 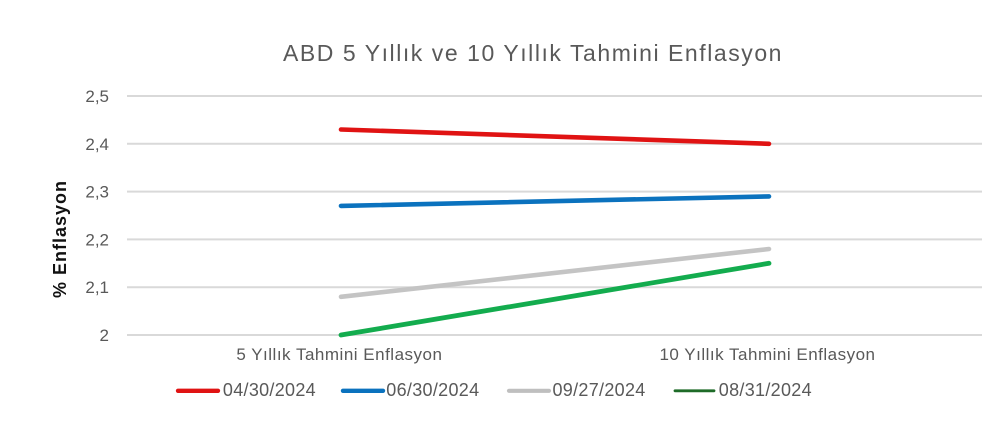 I want to click on svg-text: 2,2, so click(x=97, y=239).